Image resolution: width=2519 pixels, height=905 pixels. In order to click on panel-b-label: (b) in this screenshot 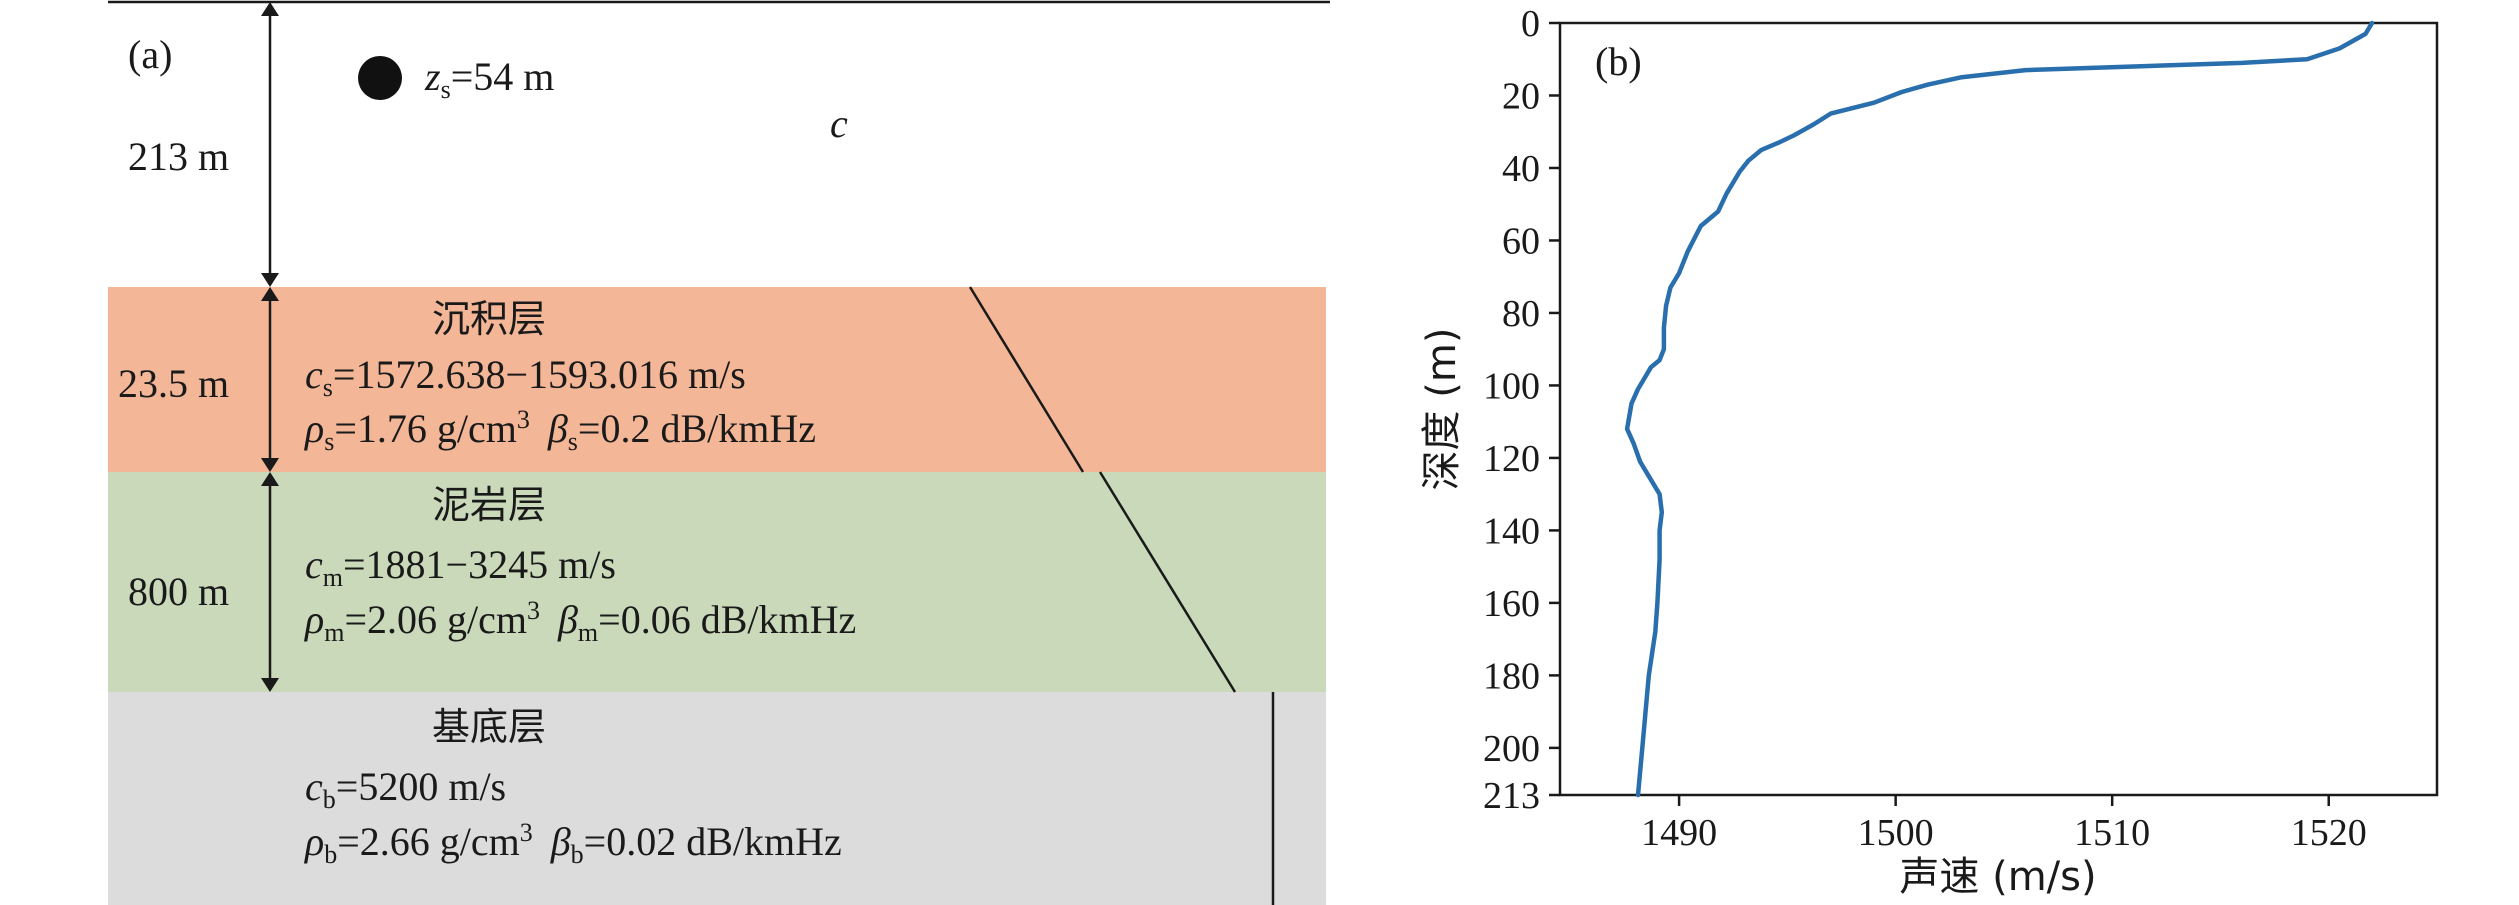, I will do `click(1618, 61)`.